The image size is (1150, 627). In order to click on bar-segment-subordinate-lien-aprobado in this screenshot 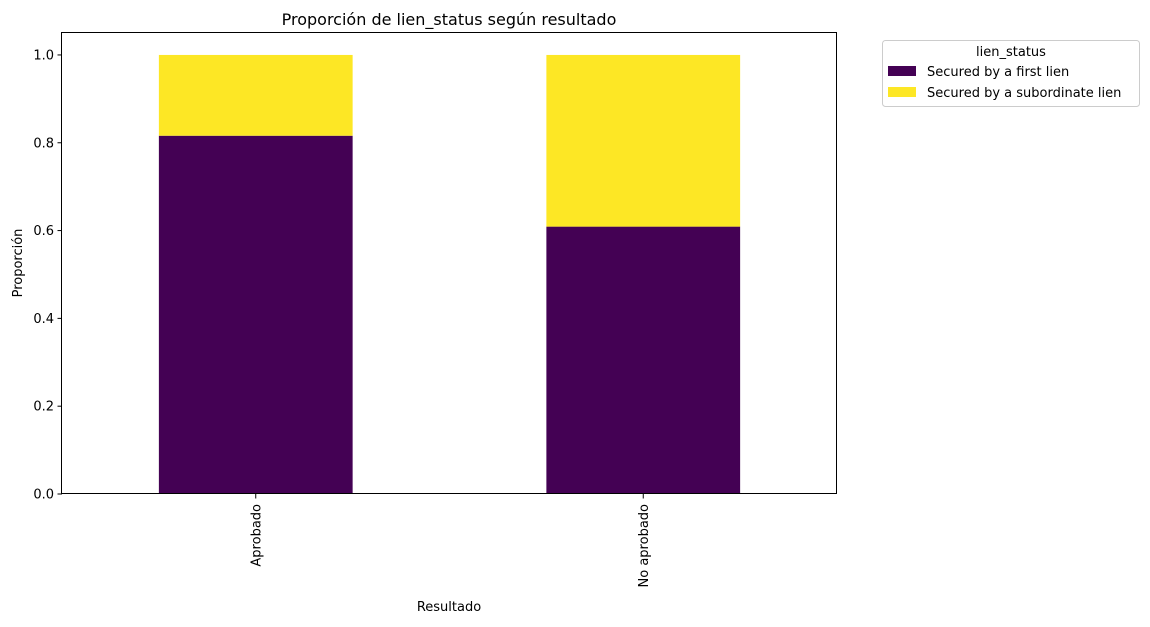, I will do `click(255, 95)`.